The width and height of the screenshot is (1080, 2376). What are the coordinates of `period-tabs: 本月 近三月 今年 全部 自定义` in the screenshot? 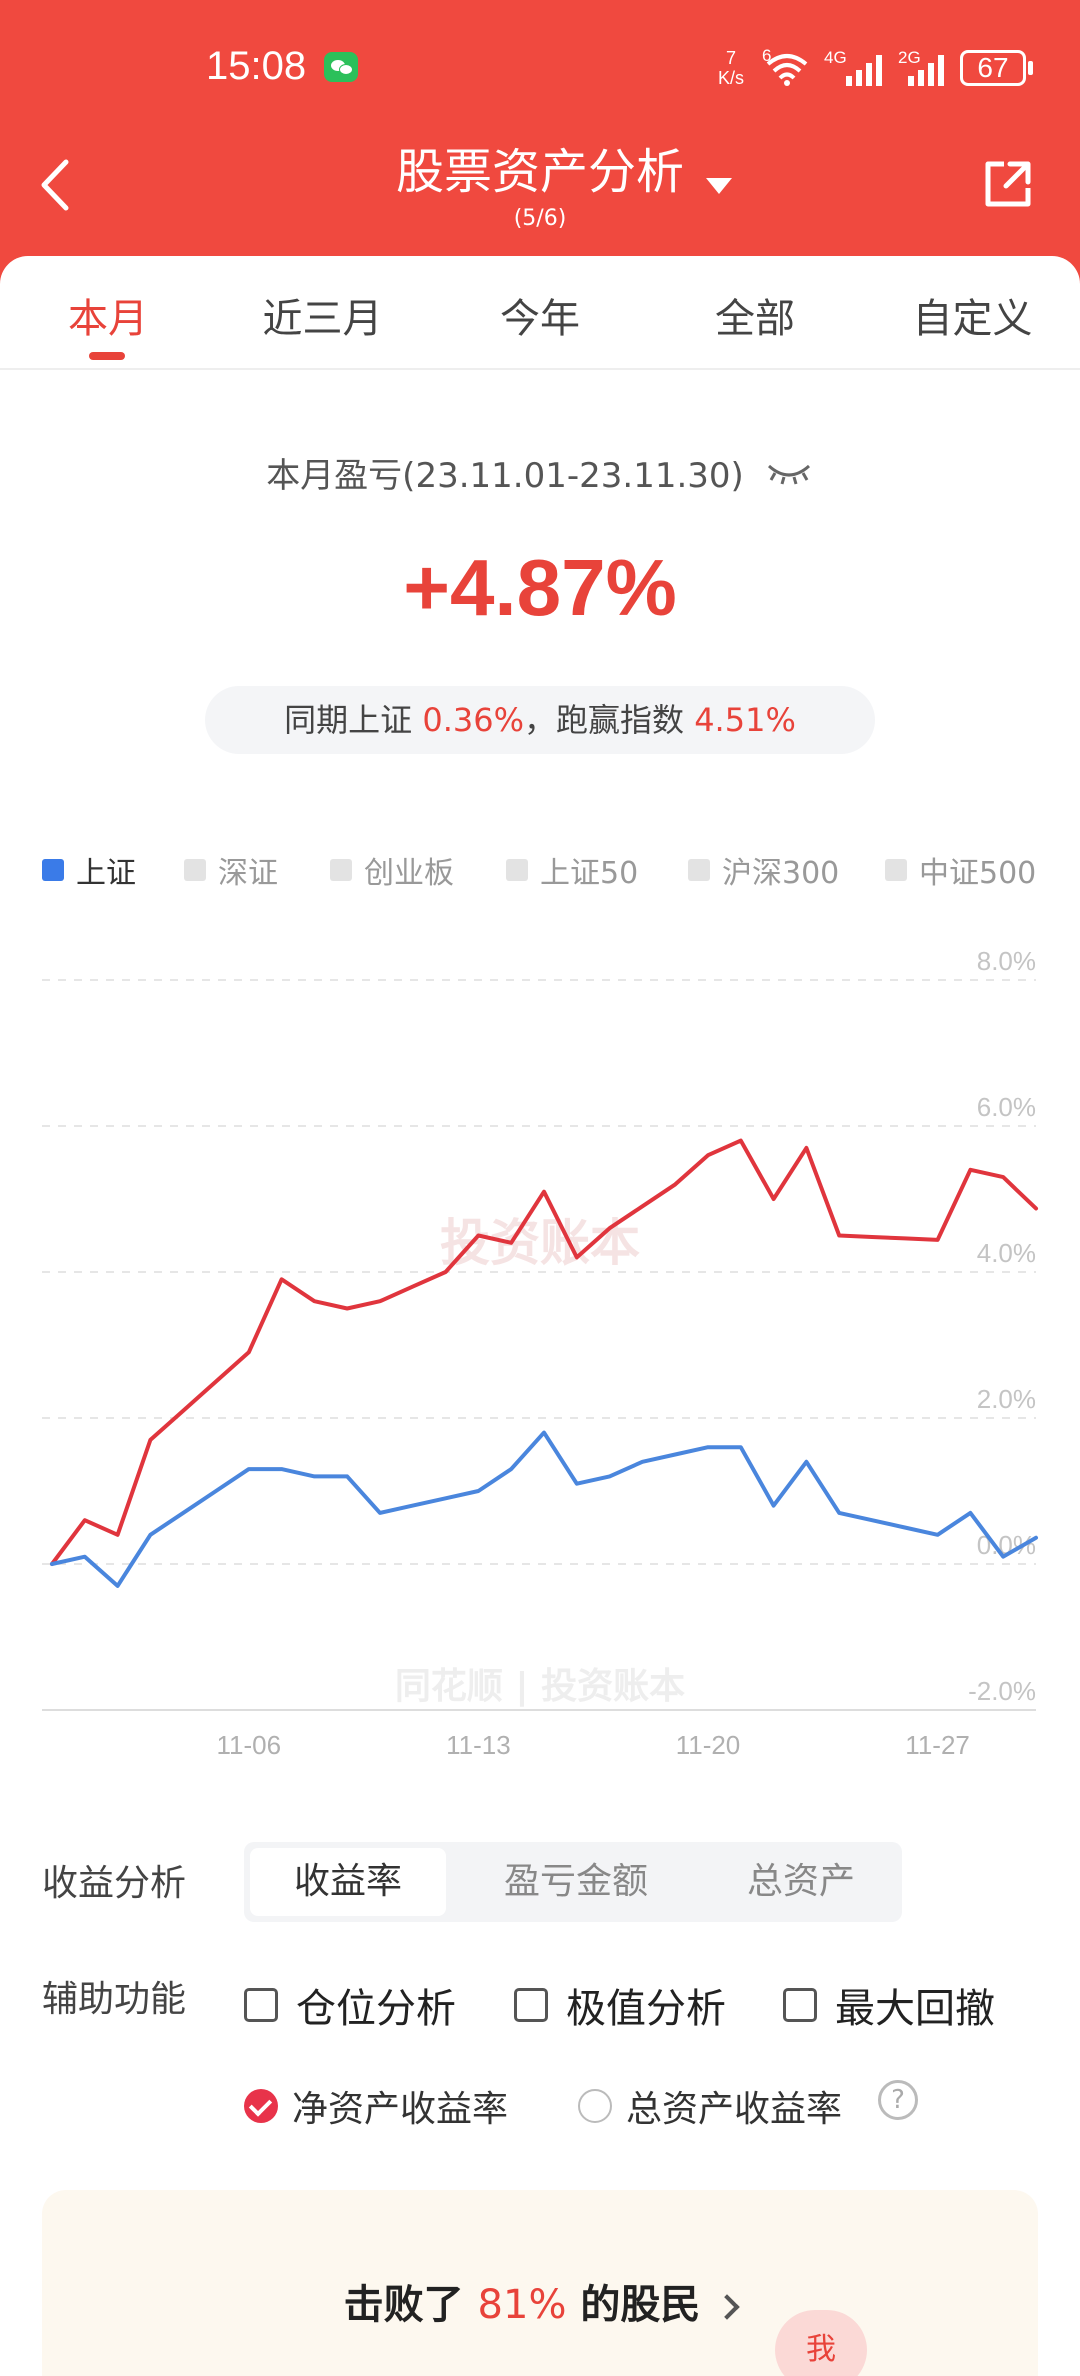 It's located at (540, 313).